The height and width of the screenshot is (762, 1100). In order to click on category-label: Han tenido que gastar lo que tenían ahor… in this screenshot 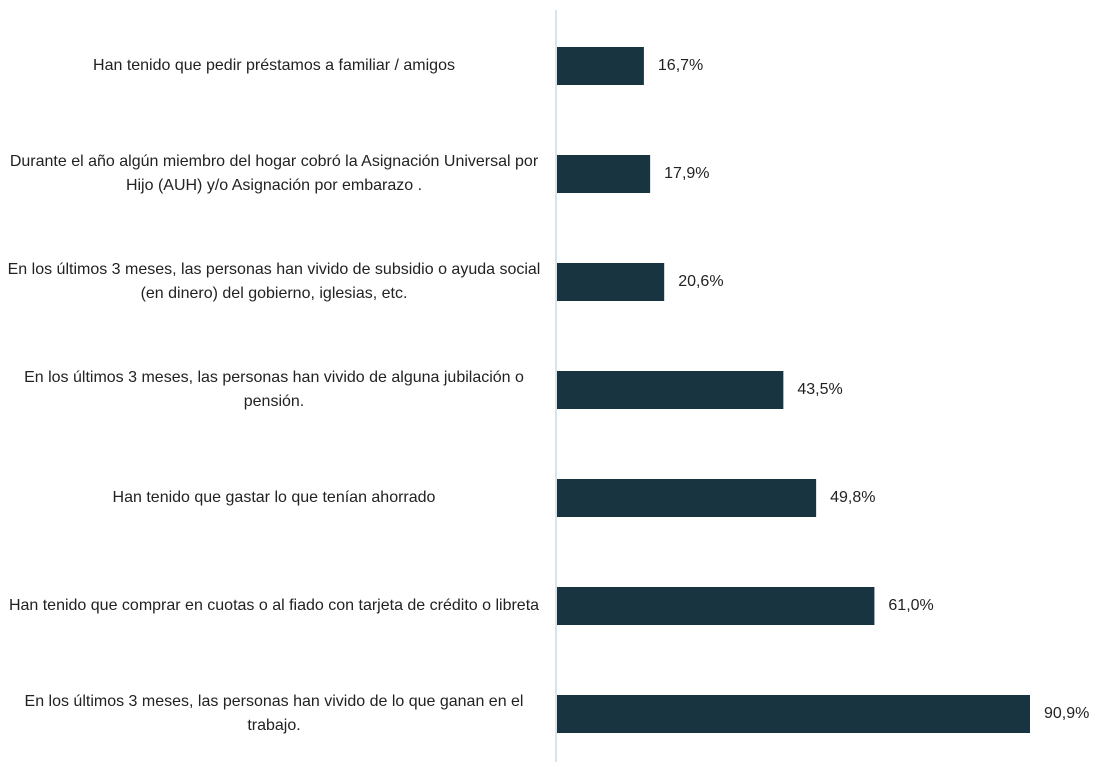, I will do `click(274, 497)`.